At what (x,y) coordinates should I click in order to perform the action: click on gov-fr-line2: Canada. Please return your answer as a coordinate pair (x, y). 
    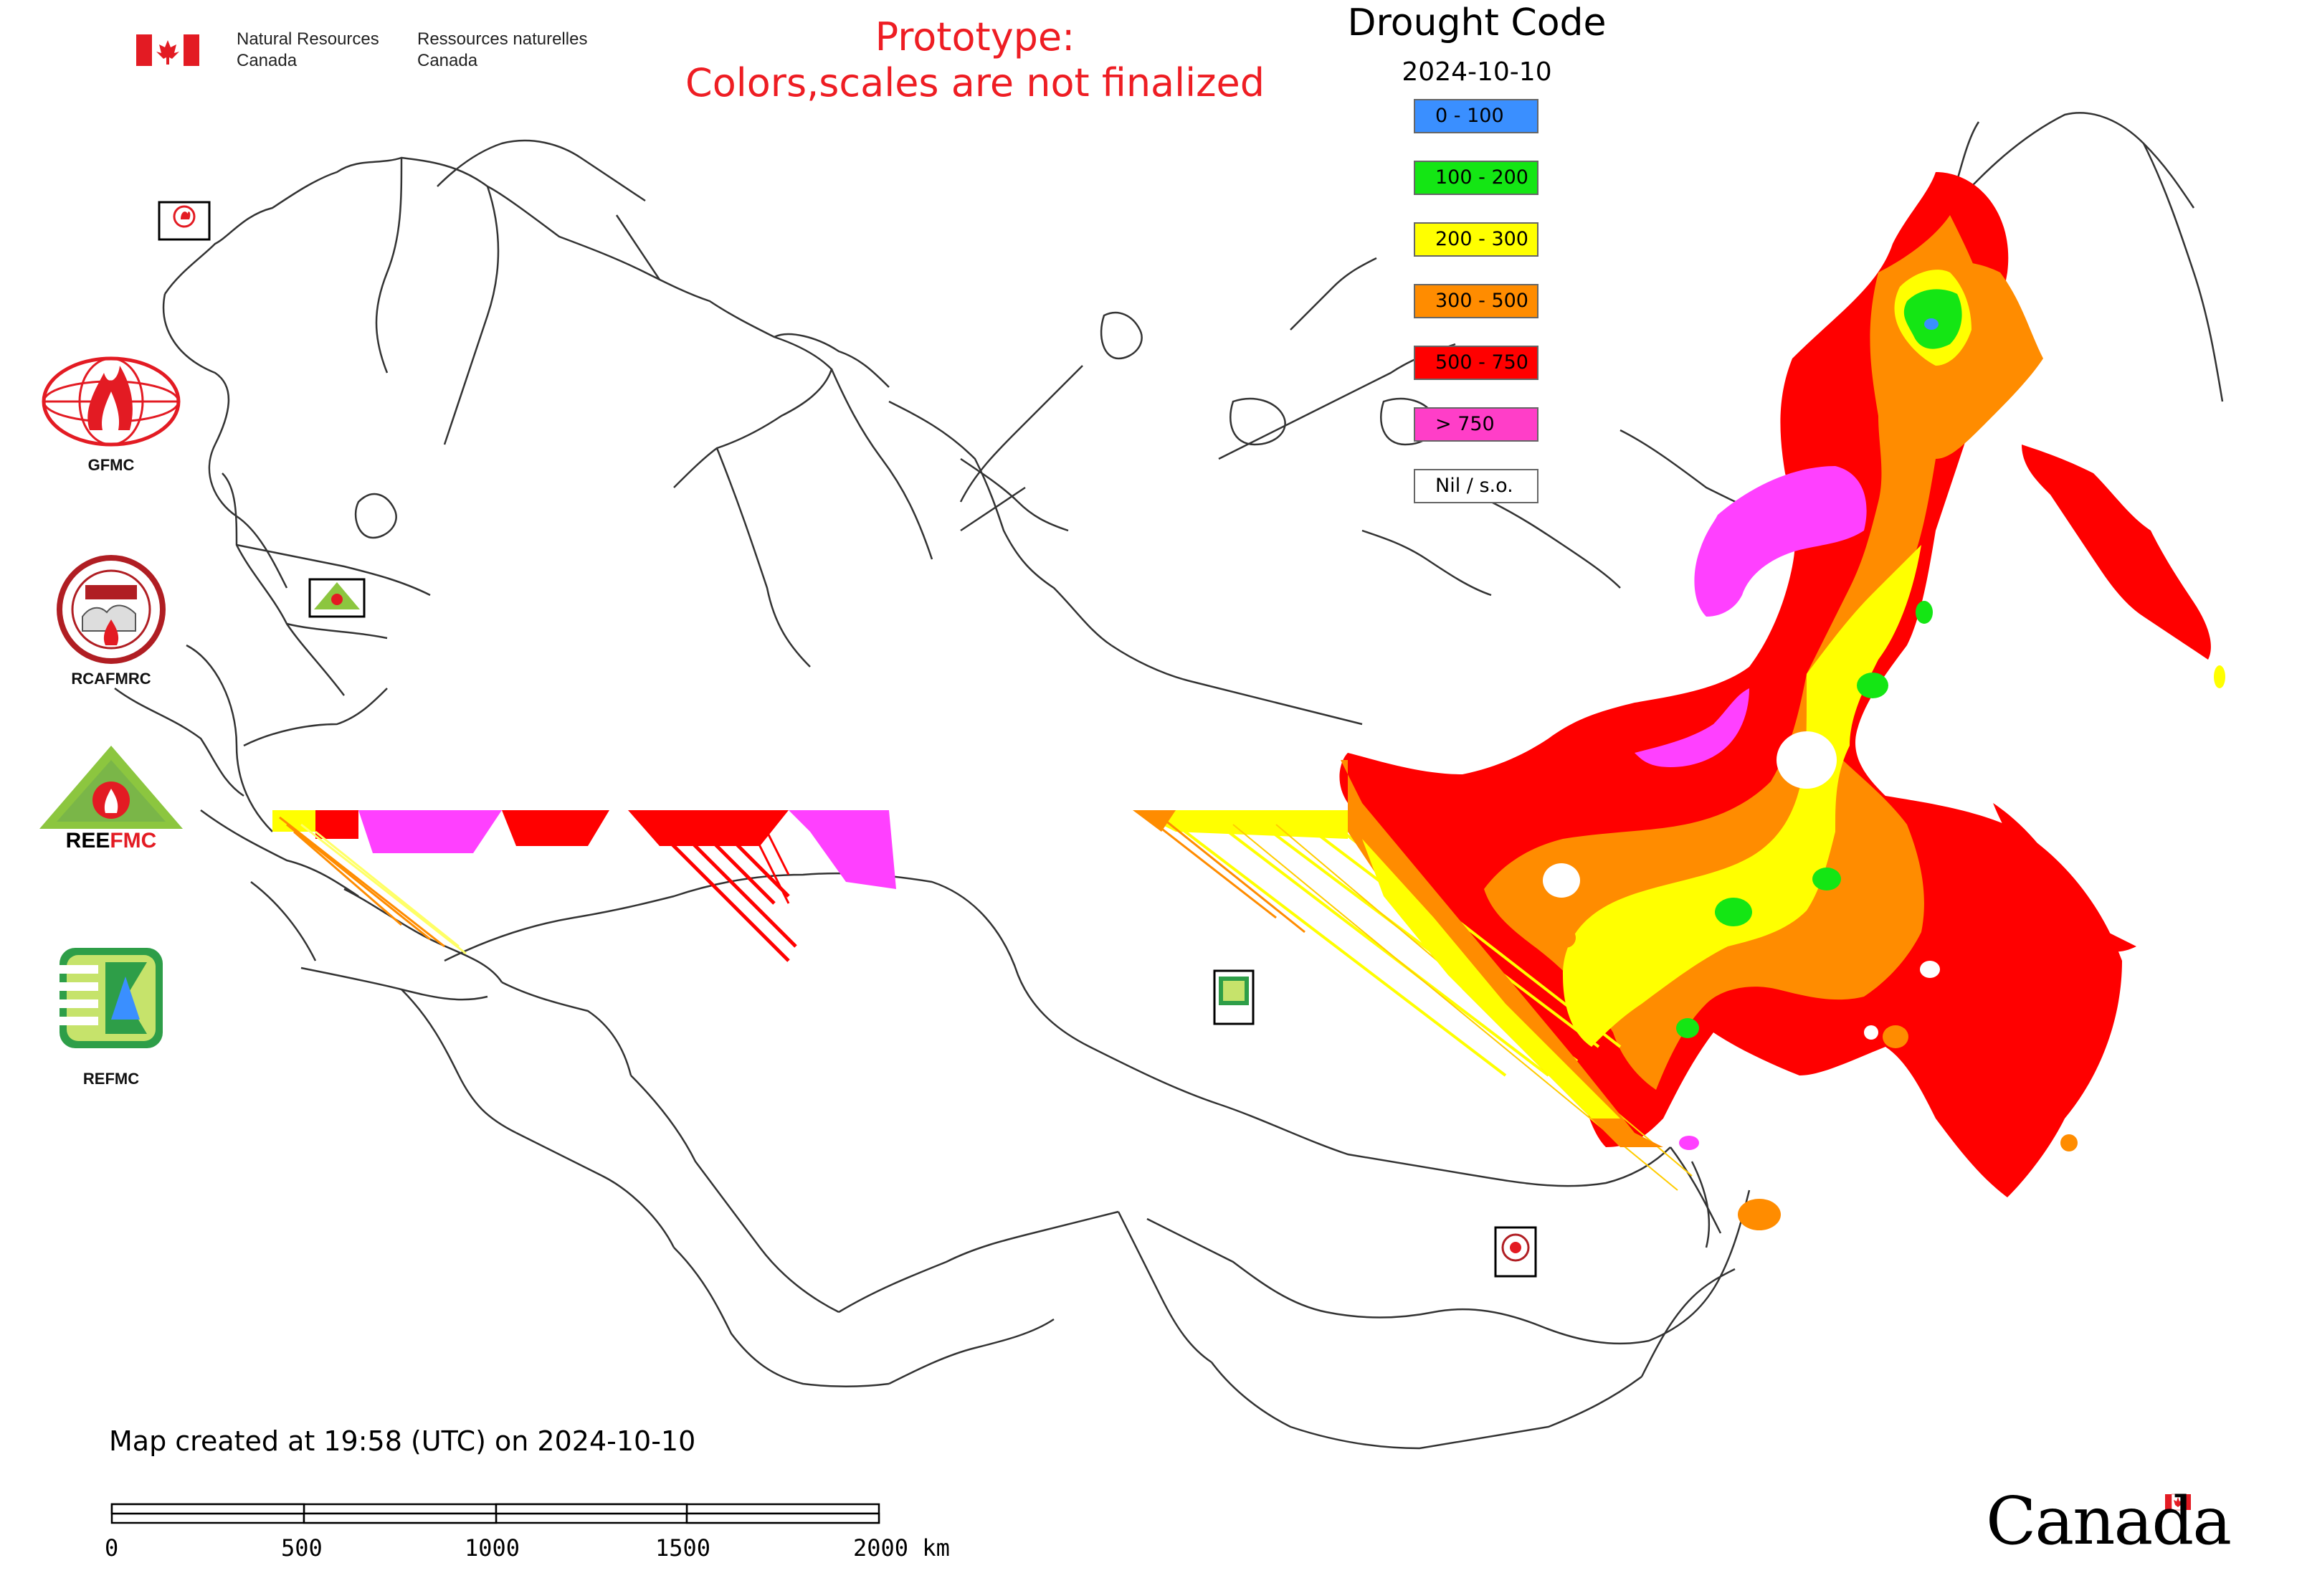
    Looking at the image, I should click on (447, 60).